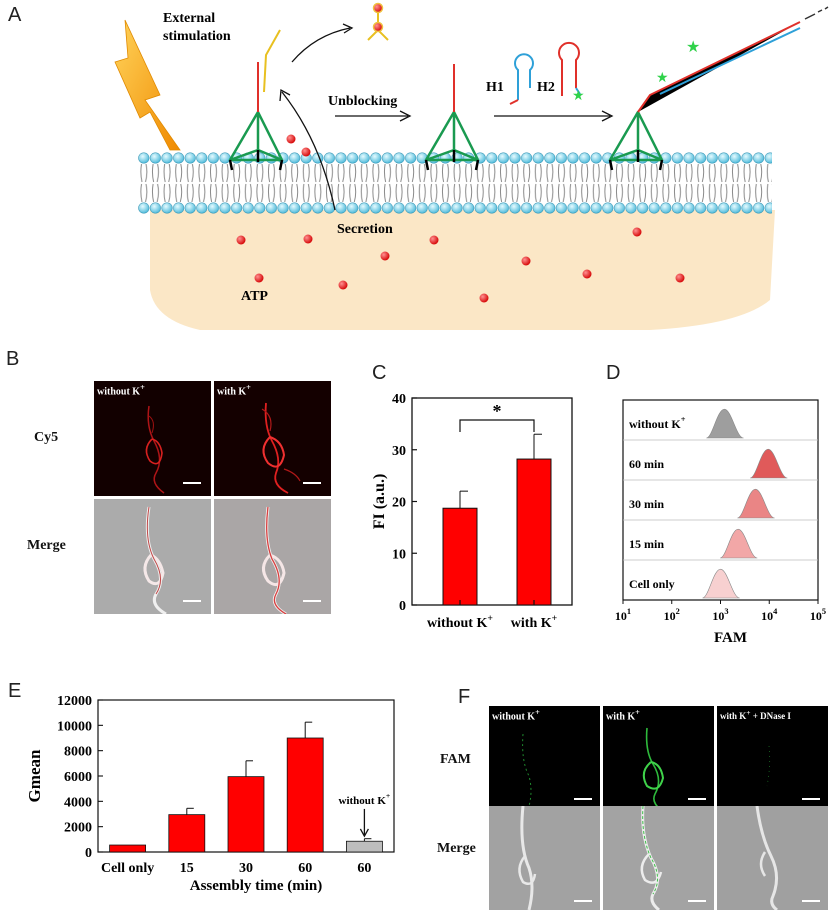 This screenshot has height=910, width=830. I want to click on h1-label: H1, so click(495, 87).